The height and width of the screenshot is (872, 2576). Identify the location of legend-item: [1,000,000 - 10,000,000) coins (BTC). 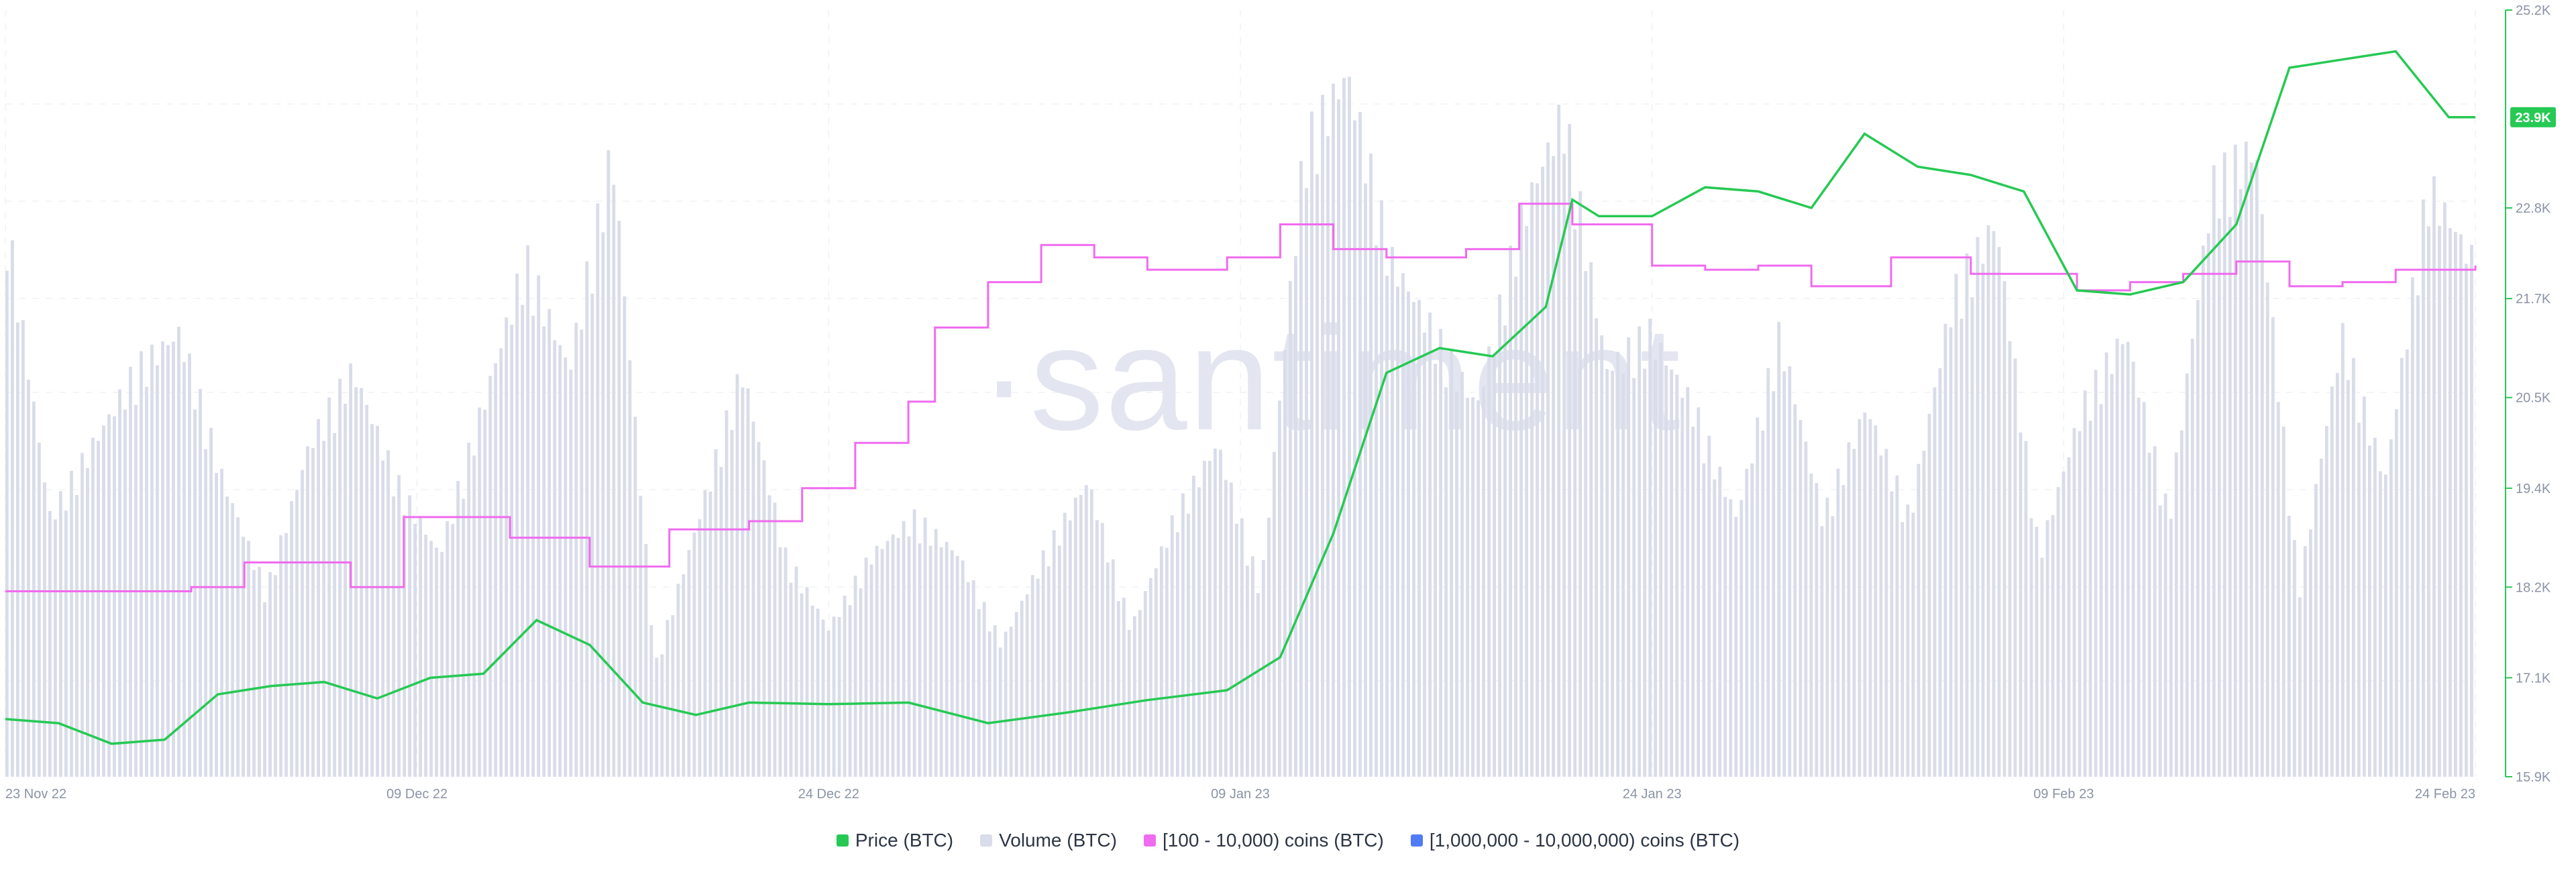
(1574, 841).